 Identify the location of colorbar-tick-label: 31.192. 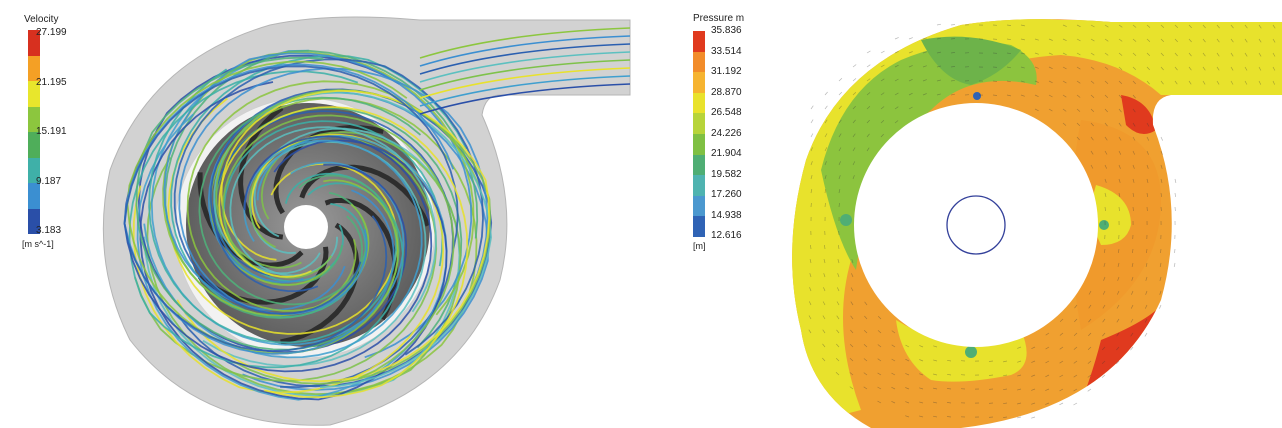
(726, 71).